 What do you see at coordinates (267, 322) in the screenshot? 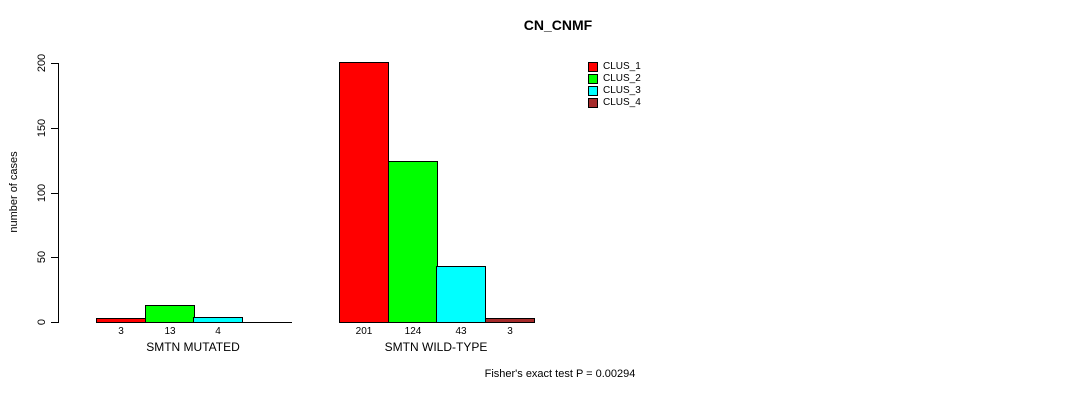
I see `bar-clus_4-1-zero` at bounding box center [267, 322].